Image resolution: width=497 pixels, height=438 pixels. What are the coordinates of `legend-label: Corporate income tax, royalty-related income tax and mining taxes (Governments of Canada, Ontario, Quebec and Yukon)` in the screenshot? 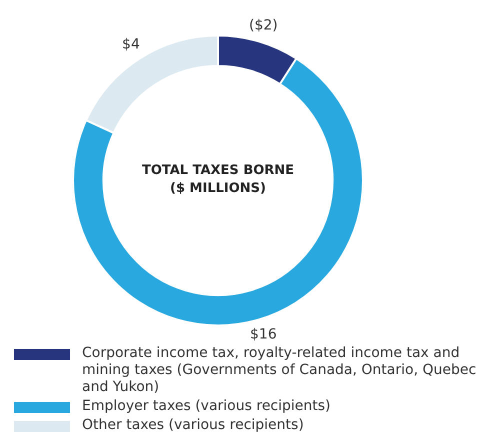 It's located at (280, 370).